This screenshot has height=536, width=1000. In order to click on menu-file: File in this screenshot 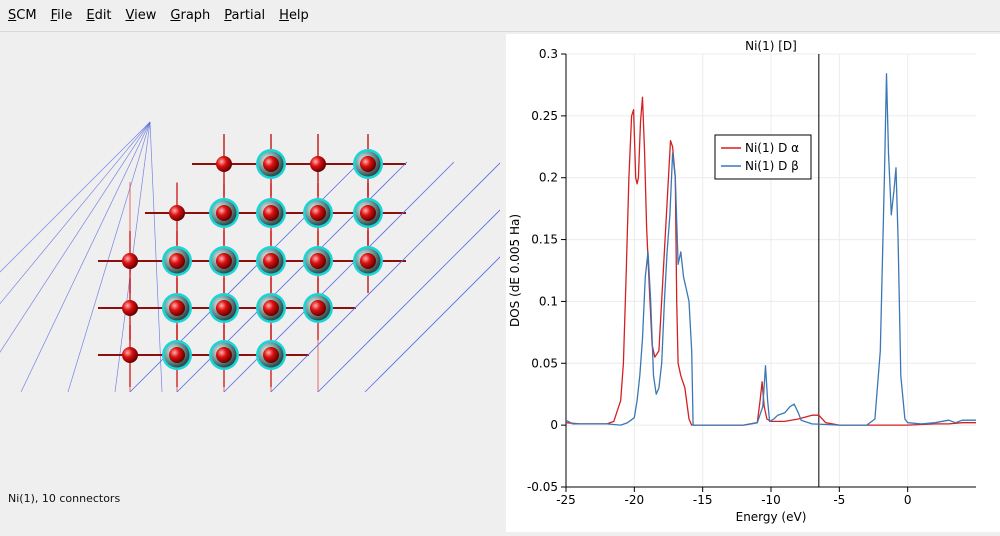, I will do `click(61, 15)`.